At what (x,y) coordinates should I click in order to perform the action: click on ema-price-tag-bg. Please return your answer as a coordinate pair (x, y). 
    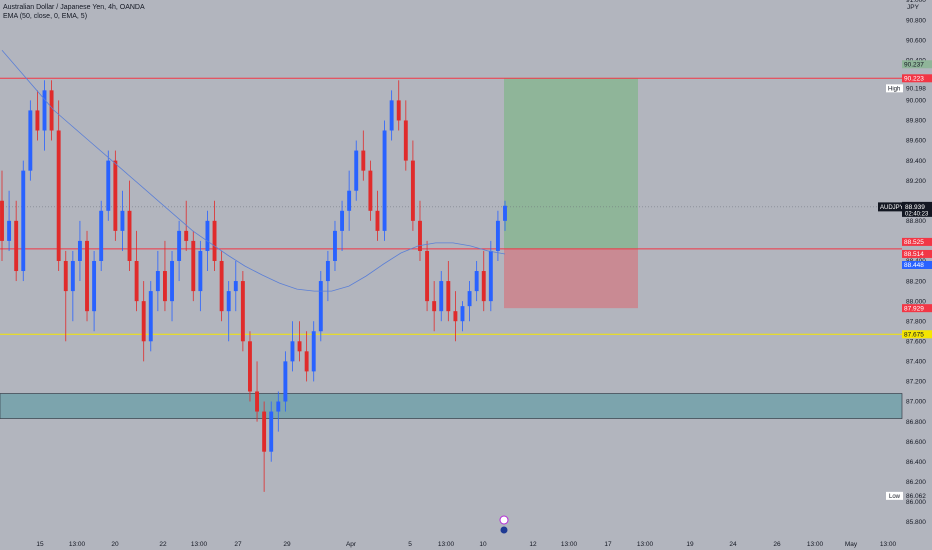
    Looking at the image, I should click on (917, 264).